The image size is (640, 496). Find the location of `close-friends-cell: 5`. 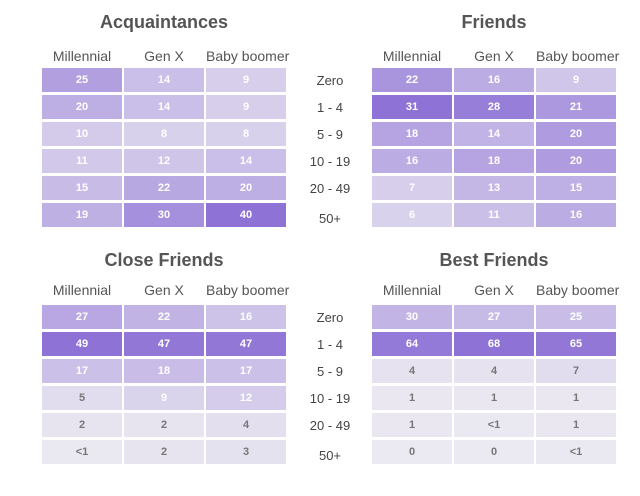

close-friends-cell: 5 is located at coordinates (82, 398).